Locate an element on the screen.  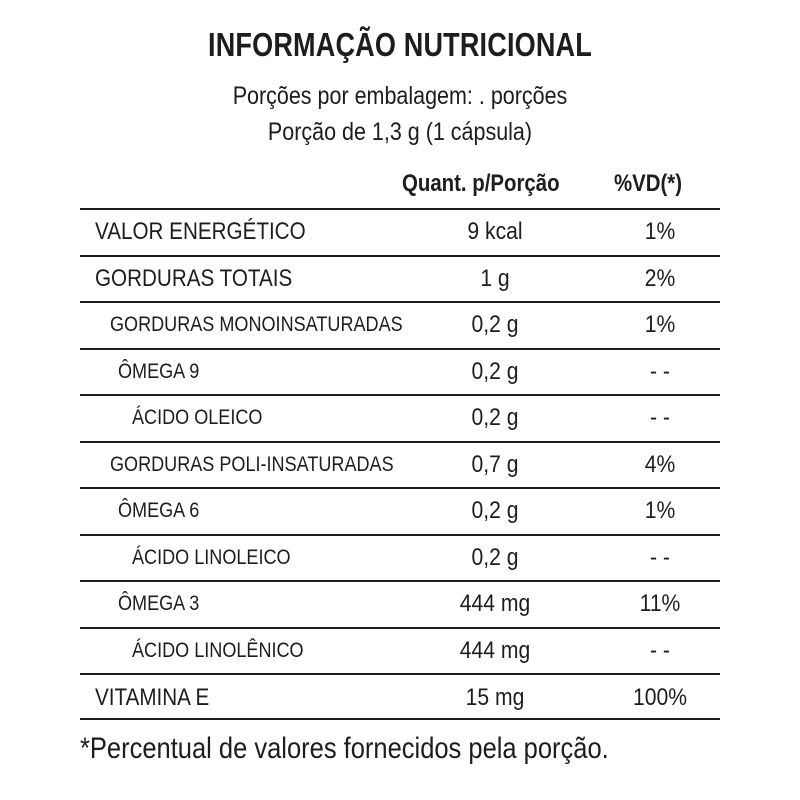
nutrient-name: GORDURAS MONOINSATURADAS is located at coordinates (256, 325).